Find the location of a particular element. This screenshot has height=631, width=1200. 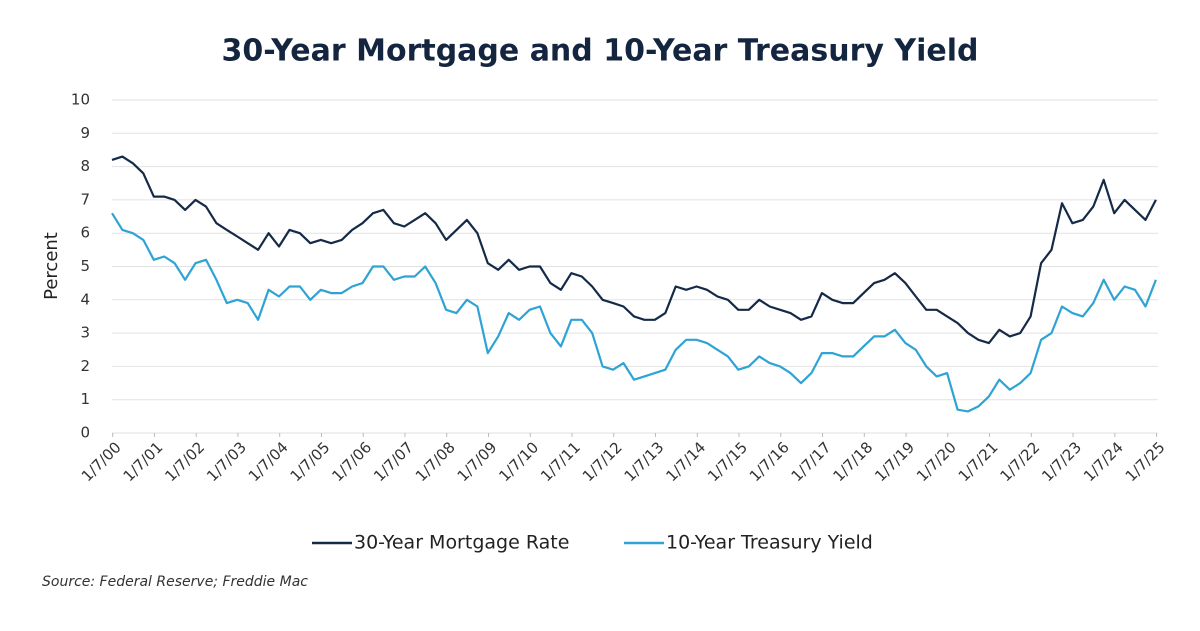

y-tick-label: 5 is located at coordinates (85, 266).